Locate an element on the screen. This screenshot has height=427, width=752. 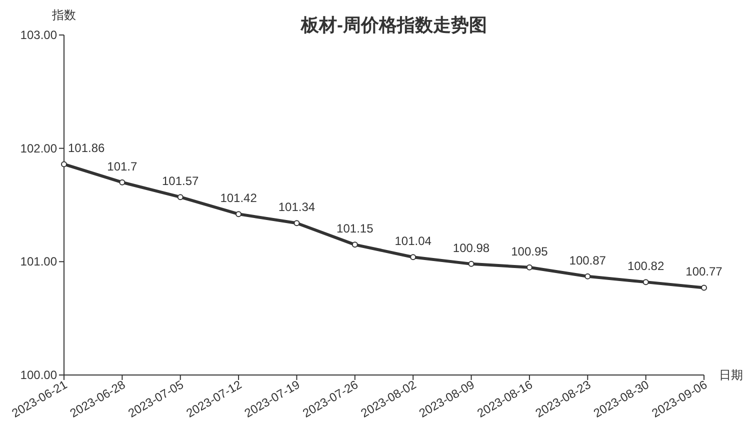
data-label: 101.7 is located at coordinates (122, 166).